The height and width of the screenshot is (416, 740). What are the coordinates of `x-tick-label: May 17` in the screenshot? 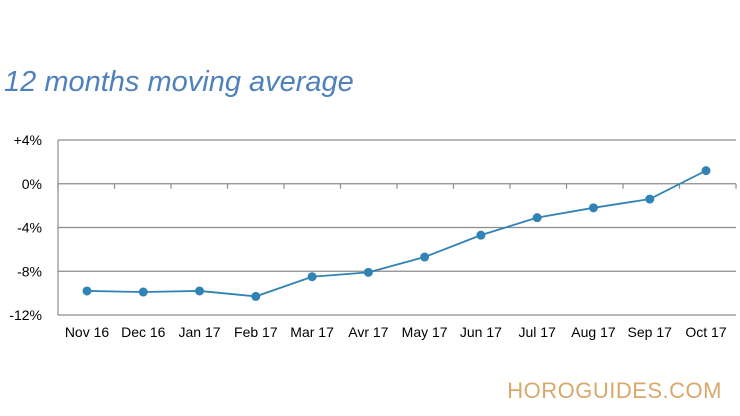 It's located at (425, 332).